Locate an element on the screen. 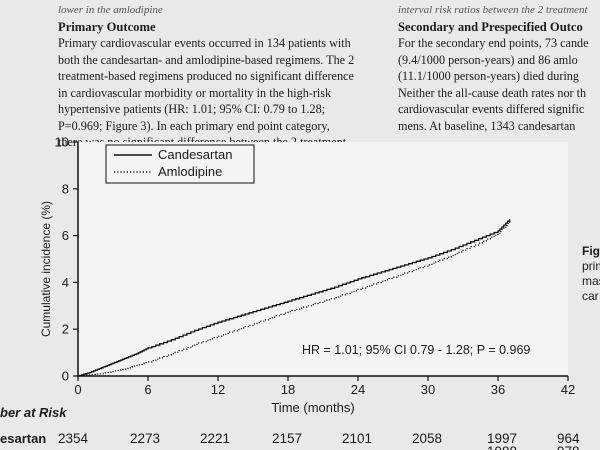 The image size is (600, 450). risk-value: 964 is located at coordinates (568, 438).